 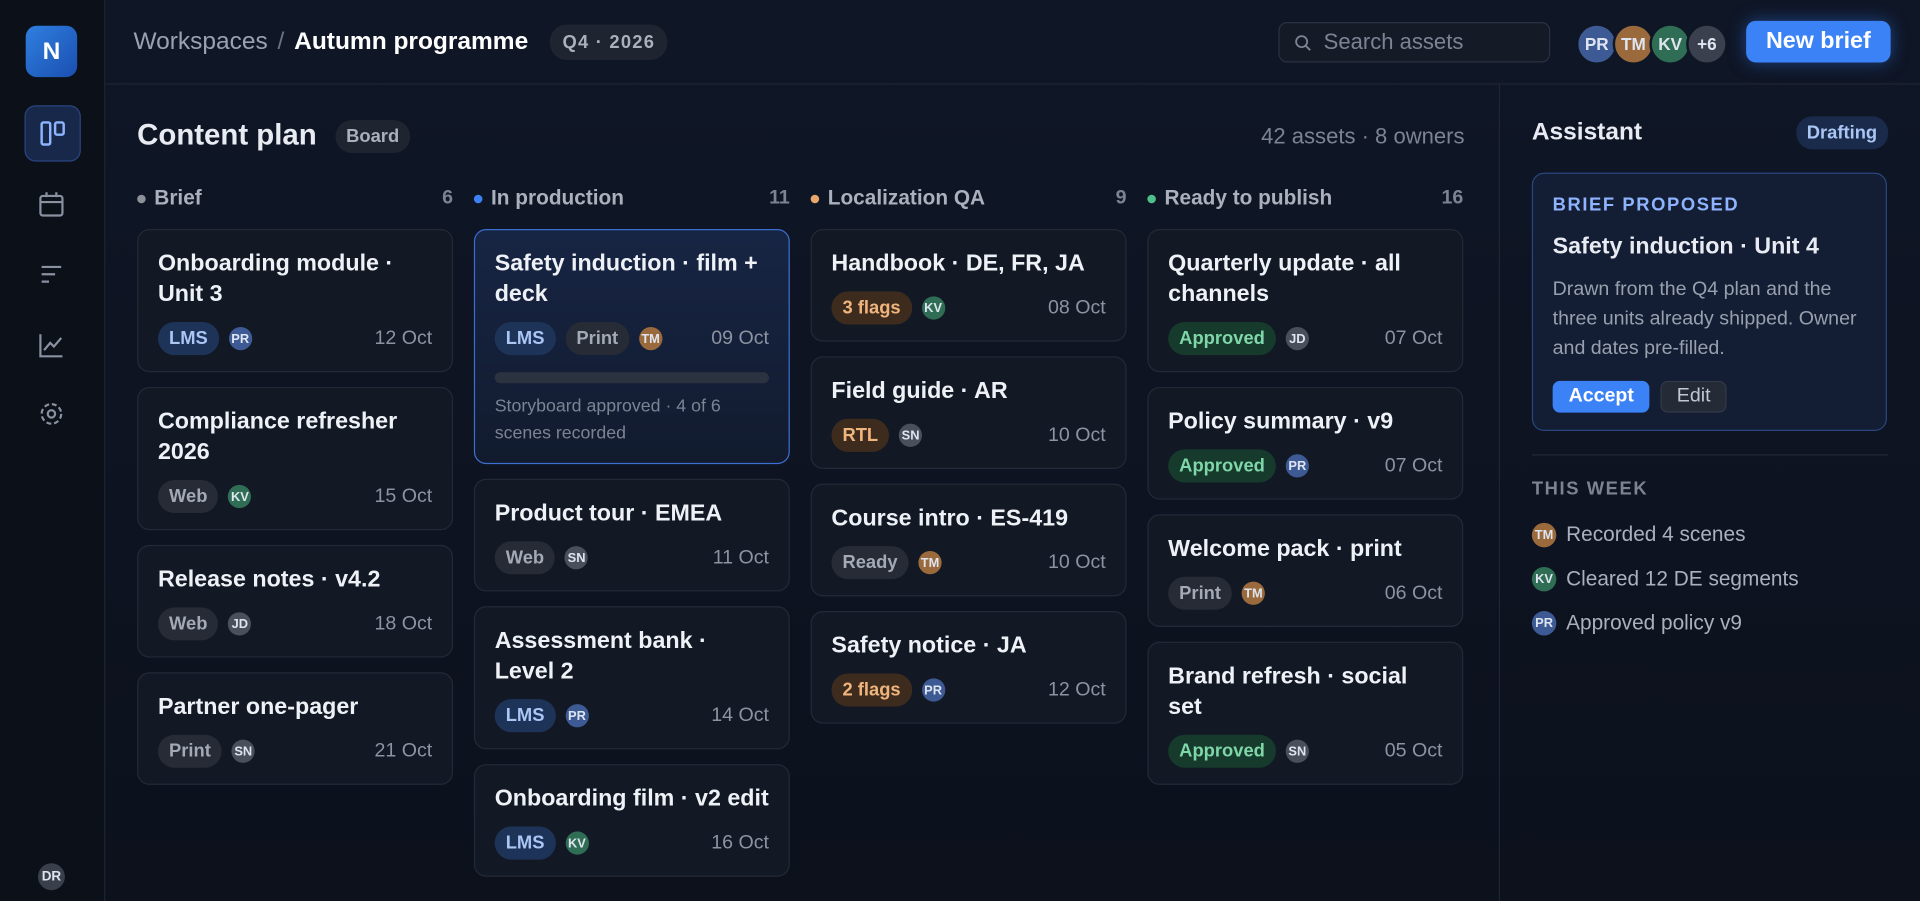 I want to click on activity-item: PR Approved policy v9, so click(x=1665, y=623).